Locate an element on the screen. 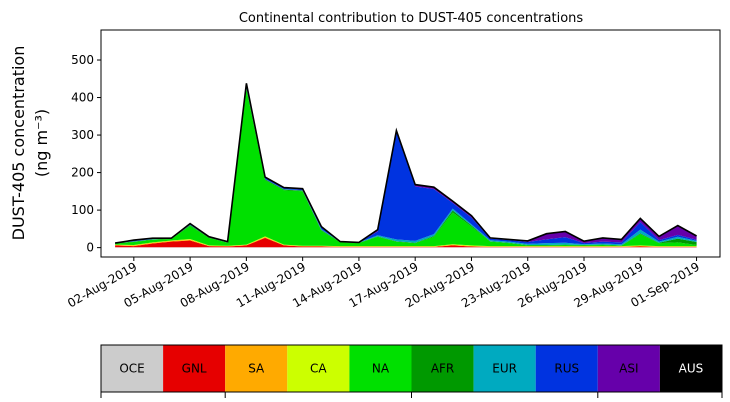 The width and height of the screenshot is (730, 402). legend-swatch-afr is located at coordinates (442, 368).